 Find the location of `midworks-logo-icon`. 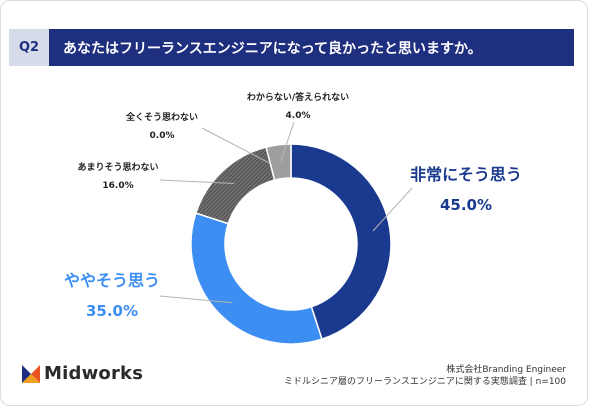

midworks-logo-icon is located at coordinates (31, 373).